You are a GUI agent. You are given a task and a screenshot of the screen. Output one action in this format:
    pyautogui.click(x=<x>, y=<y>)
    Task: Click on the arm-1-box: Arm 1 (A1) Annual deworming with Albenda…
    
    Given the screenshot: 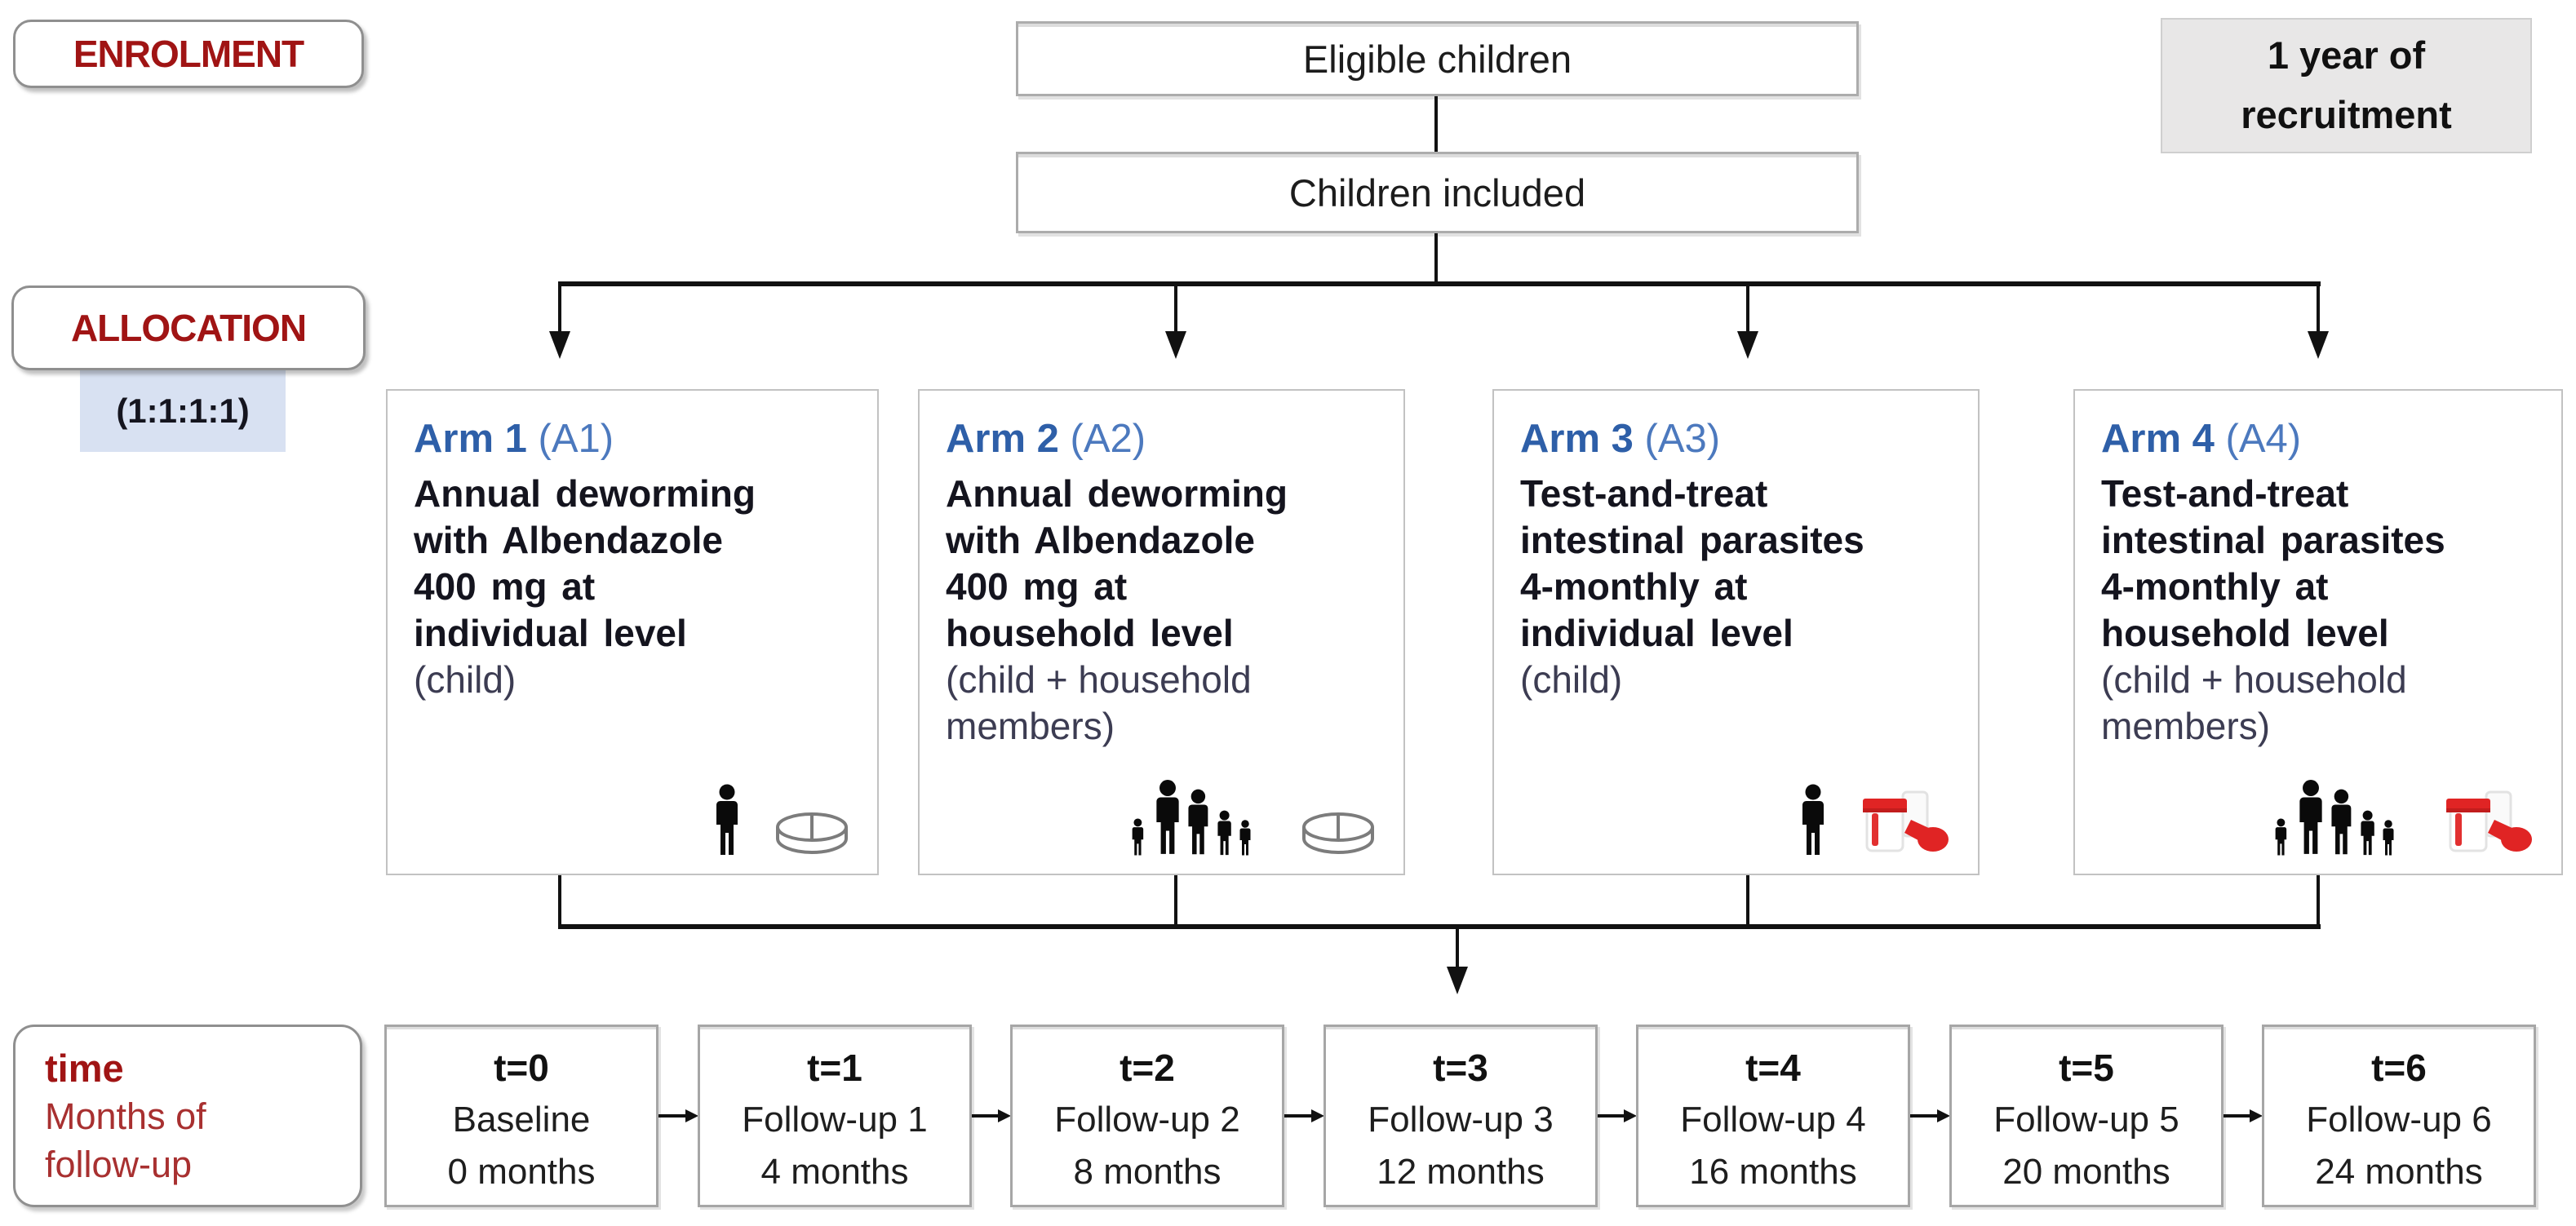 What is the action you would take?
    pyautogui.click(x=632, y=632)
    